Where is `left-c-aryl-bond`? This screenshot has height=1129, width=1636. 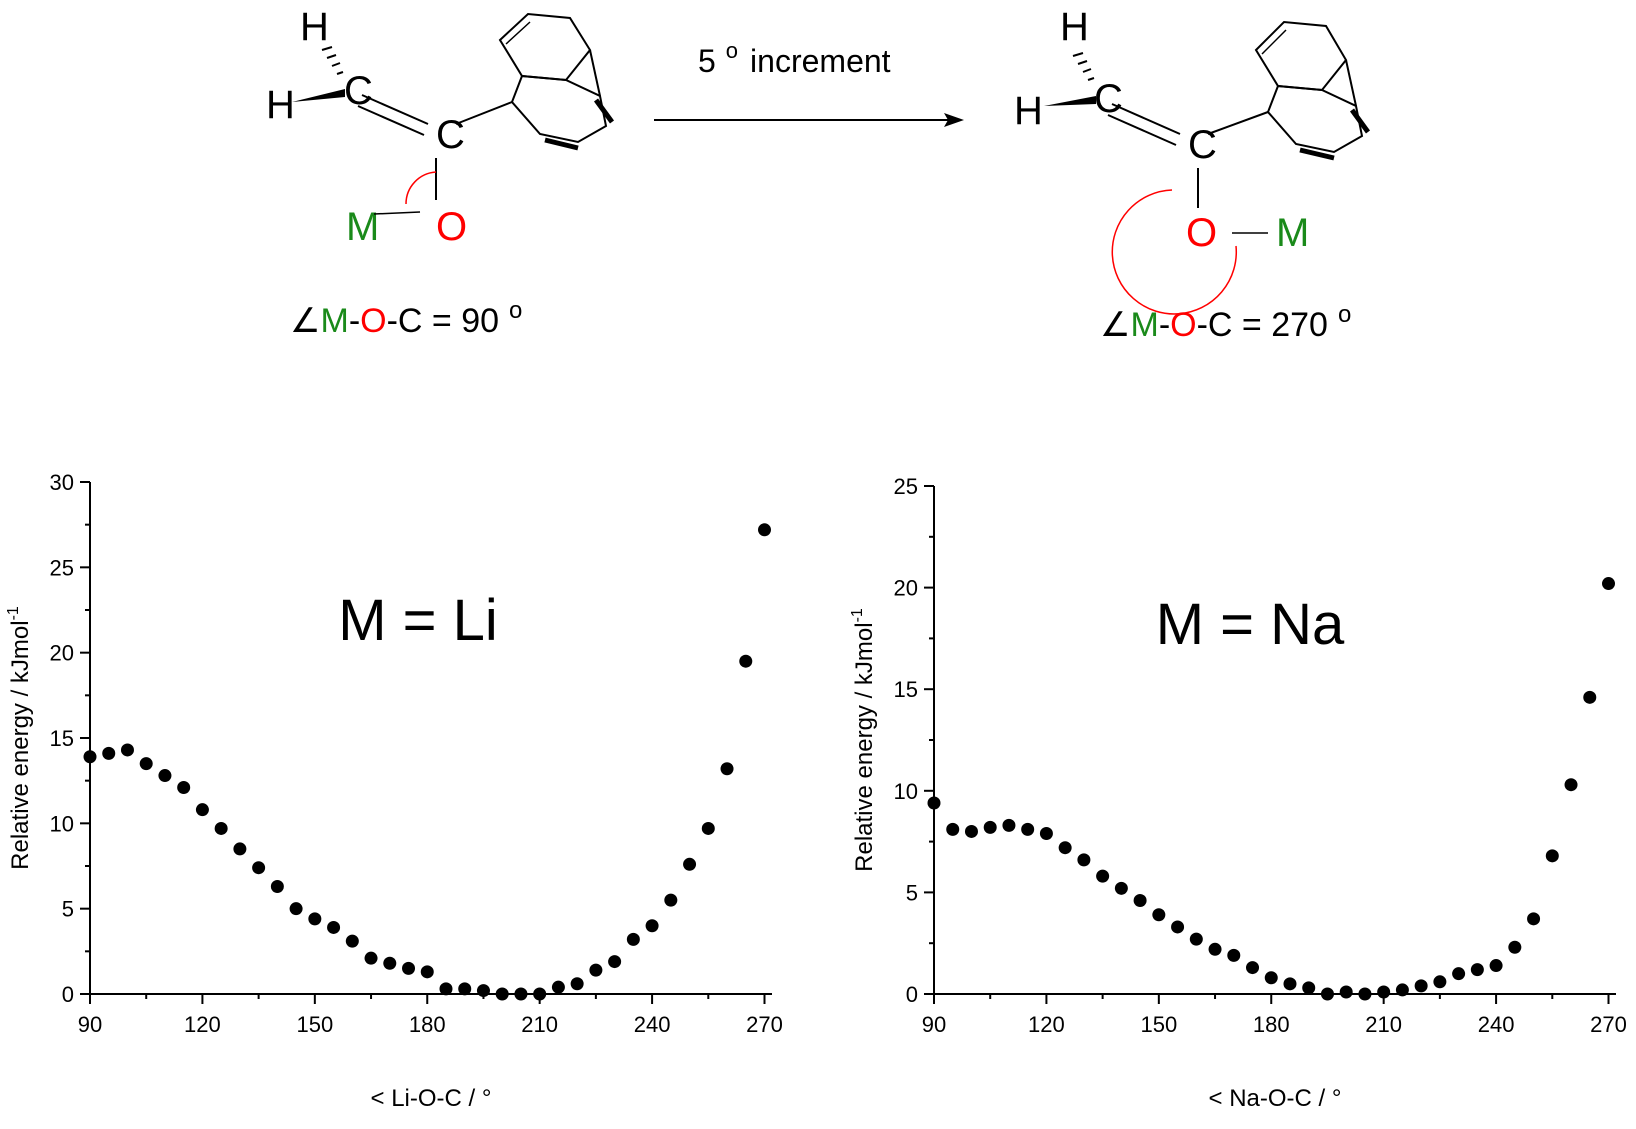
left-c-aryl-bond is located at coordinates (484, 113).